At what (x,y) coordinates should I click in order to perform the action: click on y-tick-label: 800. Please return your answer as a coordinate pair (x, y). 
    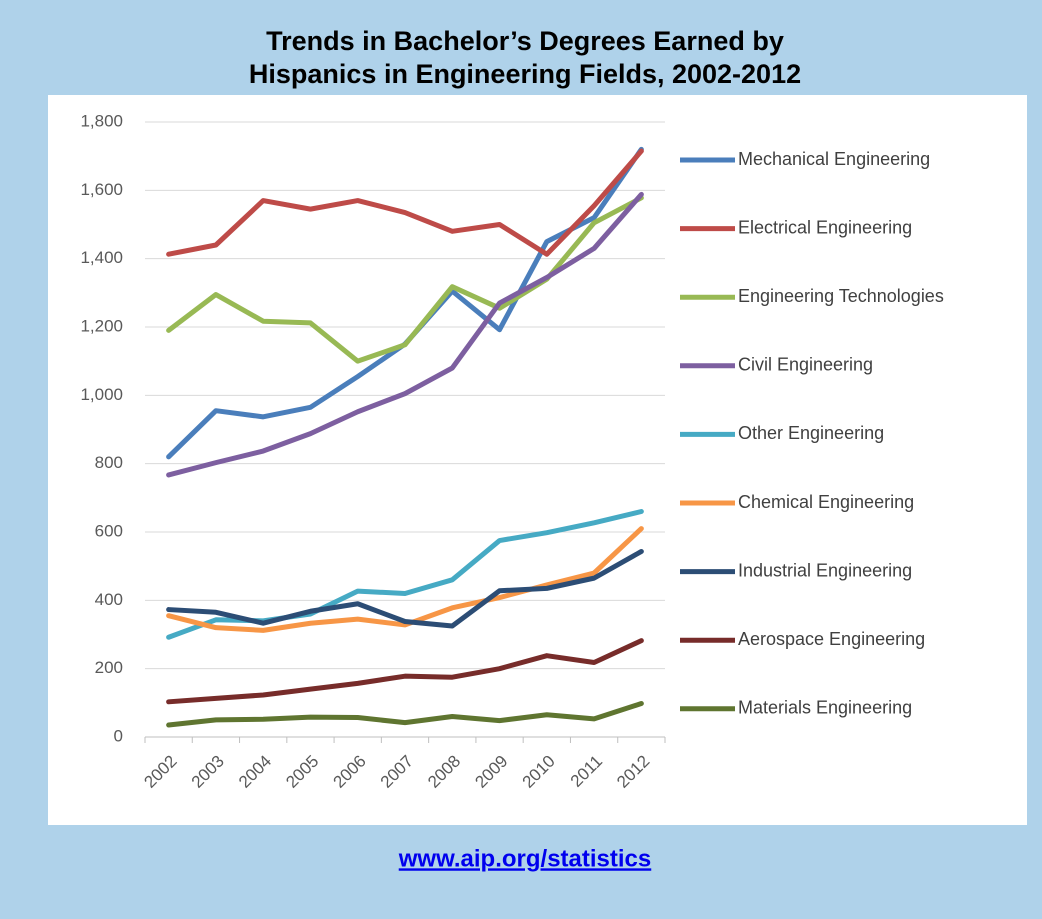
    Looking at the image, I should click on (109, 462).